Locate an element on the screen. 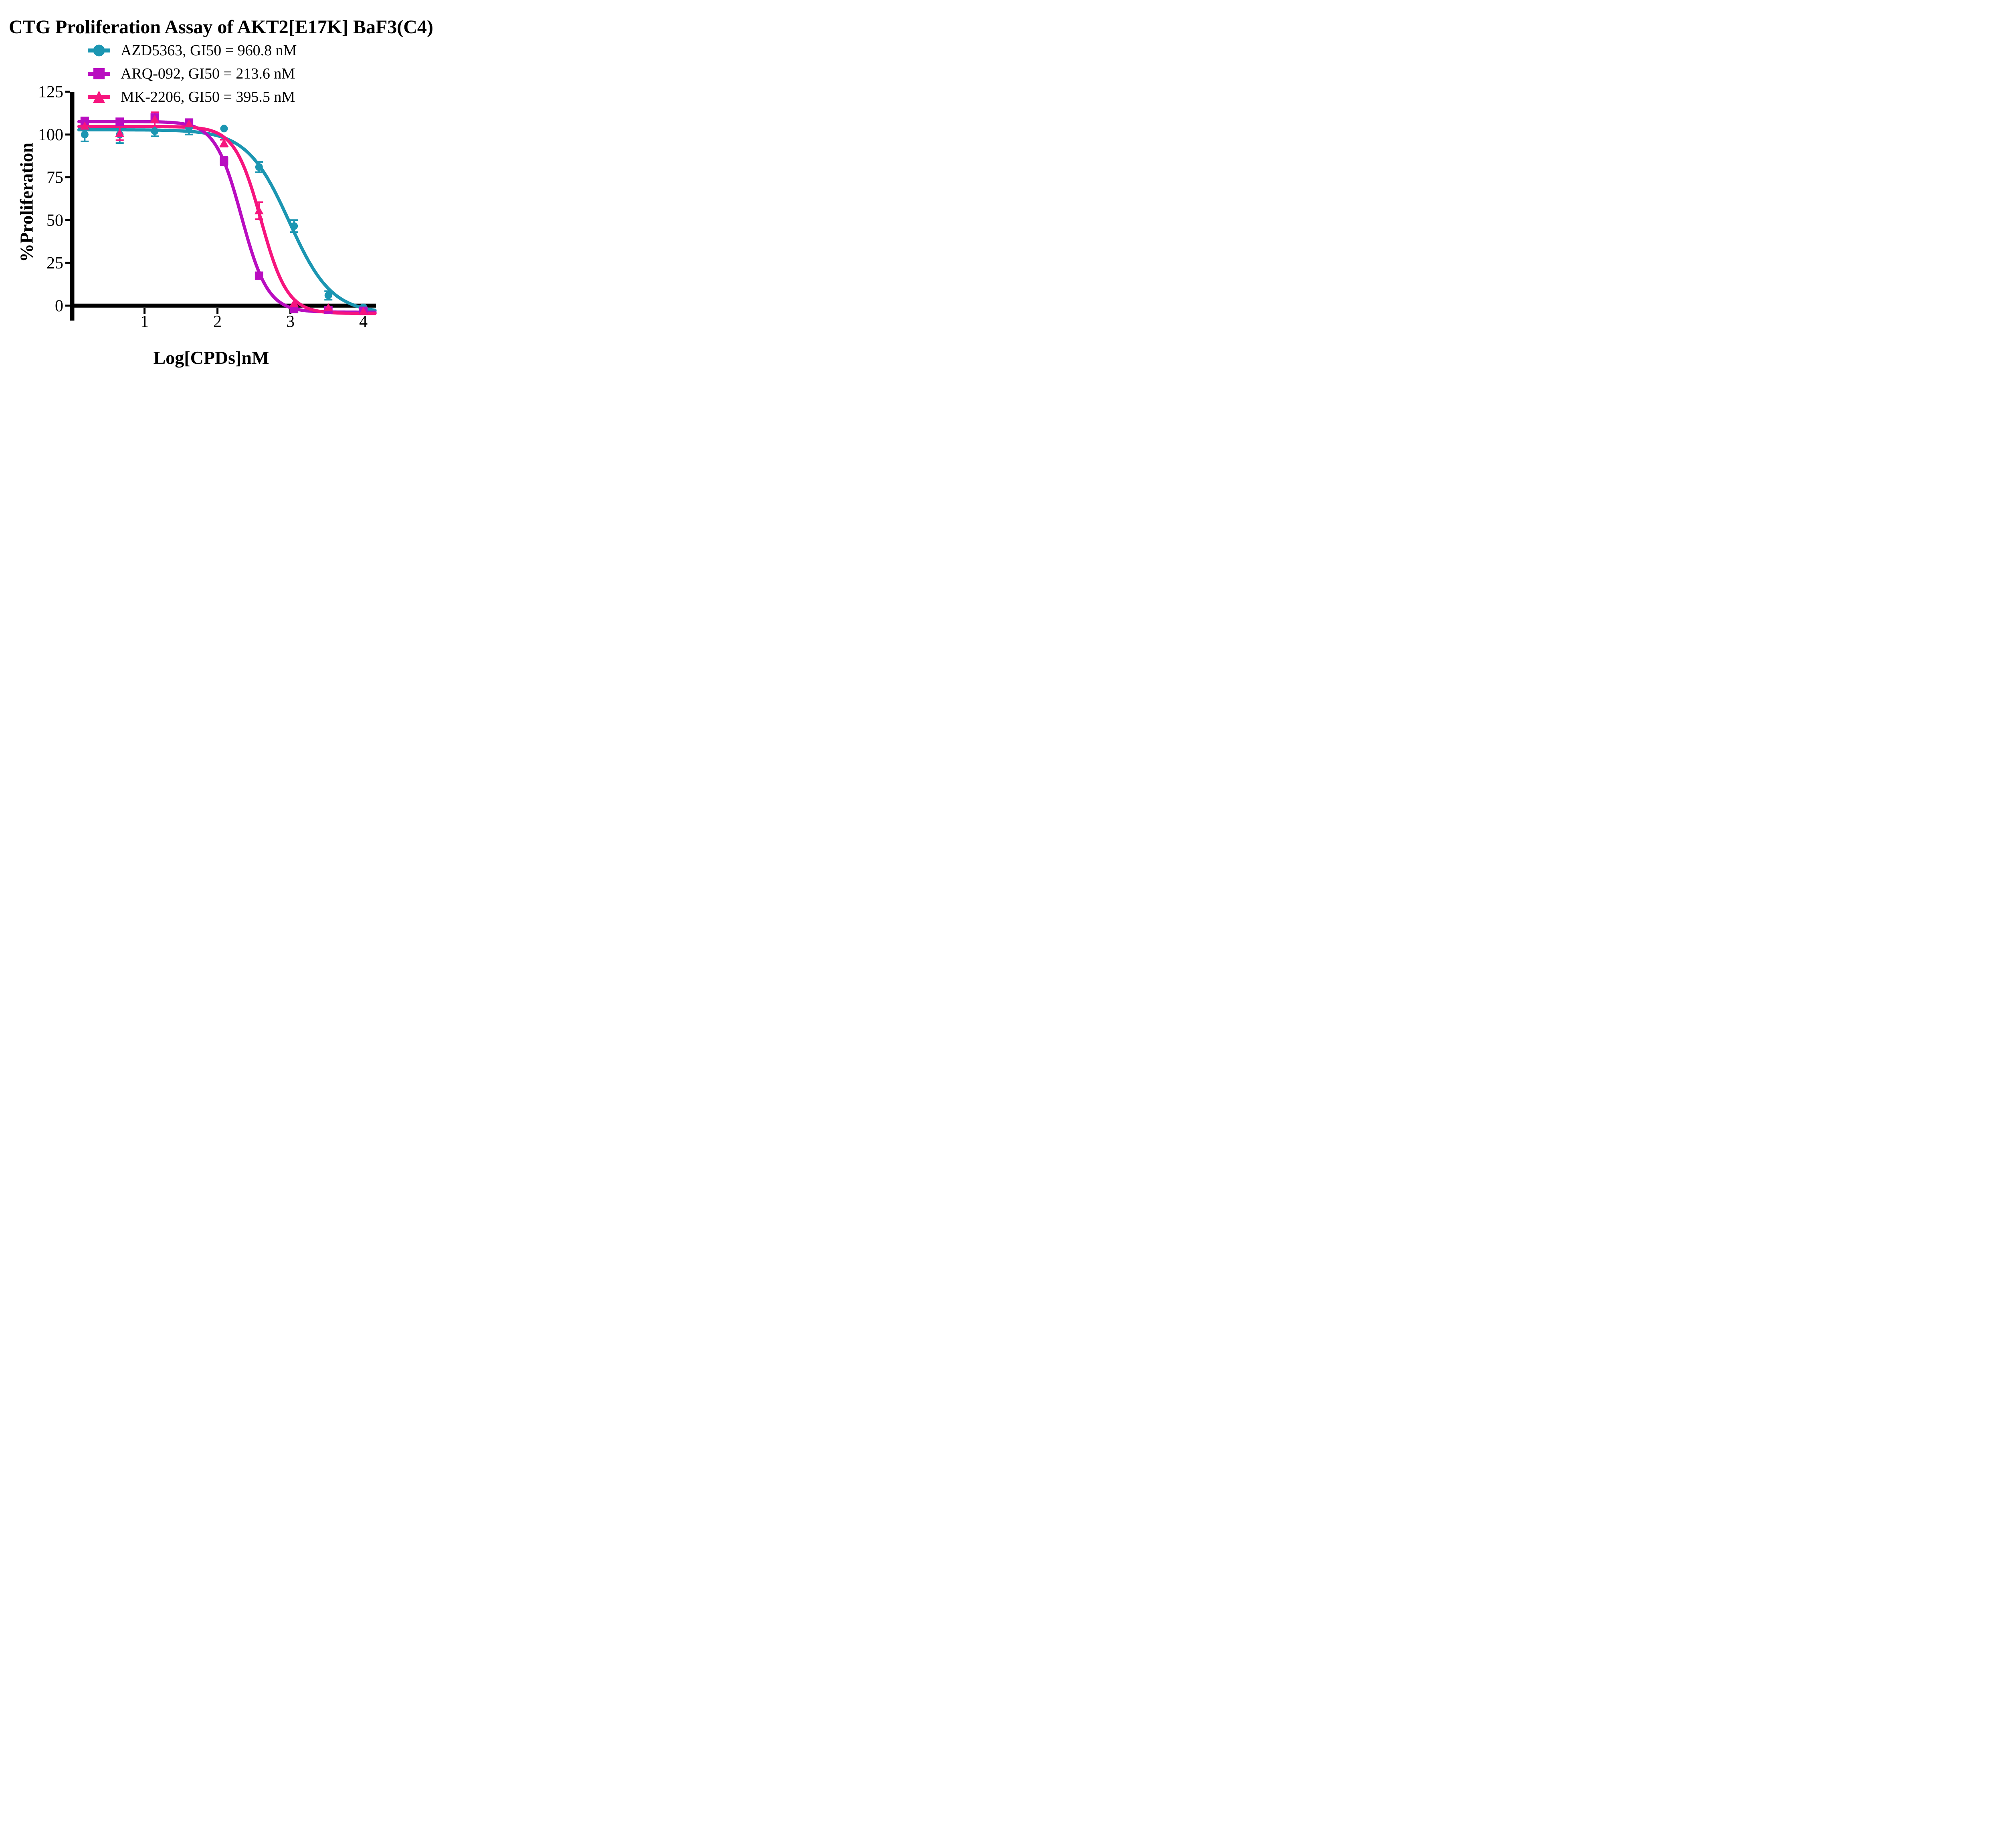 This screenshot has height=1848, width=2004. legend-label-mk2206: MK-2206, GI50 = 395.5 nM is located at coordinates (208, 97).